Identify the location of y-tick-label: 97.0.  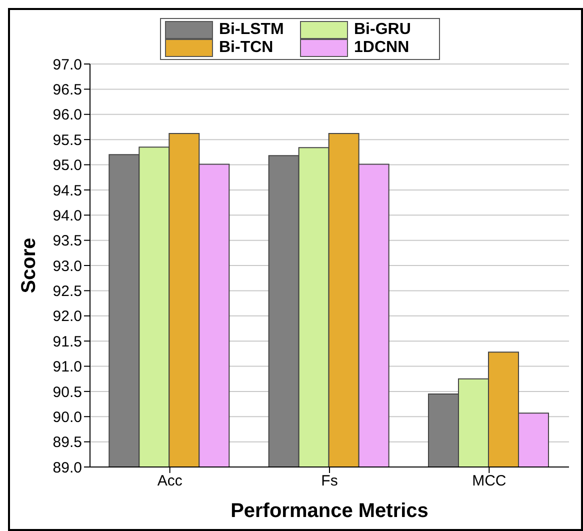
(67, 65).